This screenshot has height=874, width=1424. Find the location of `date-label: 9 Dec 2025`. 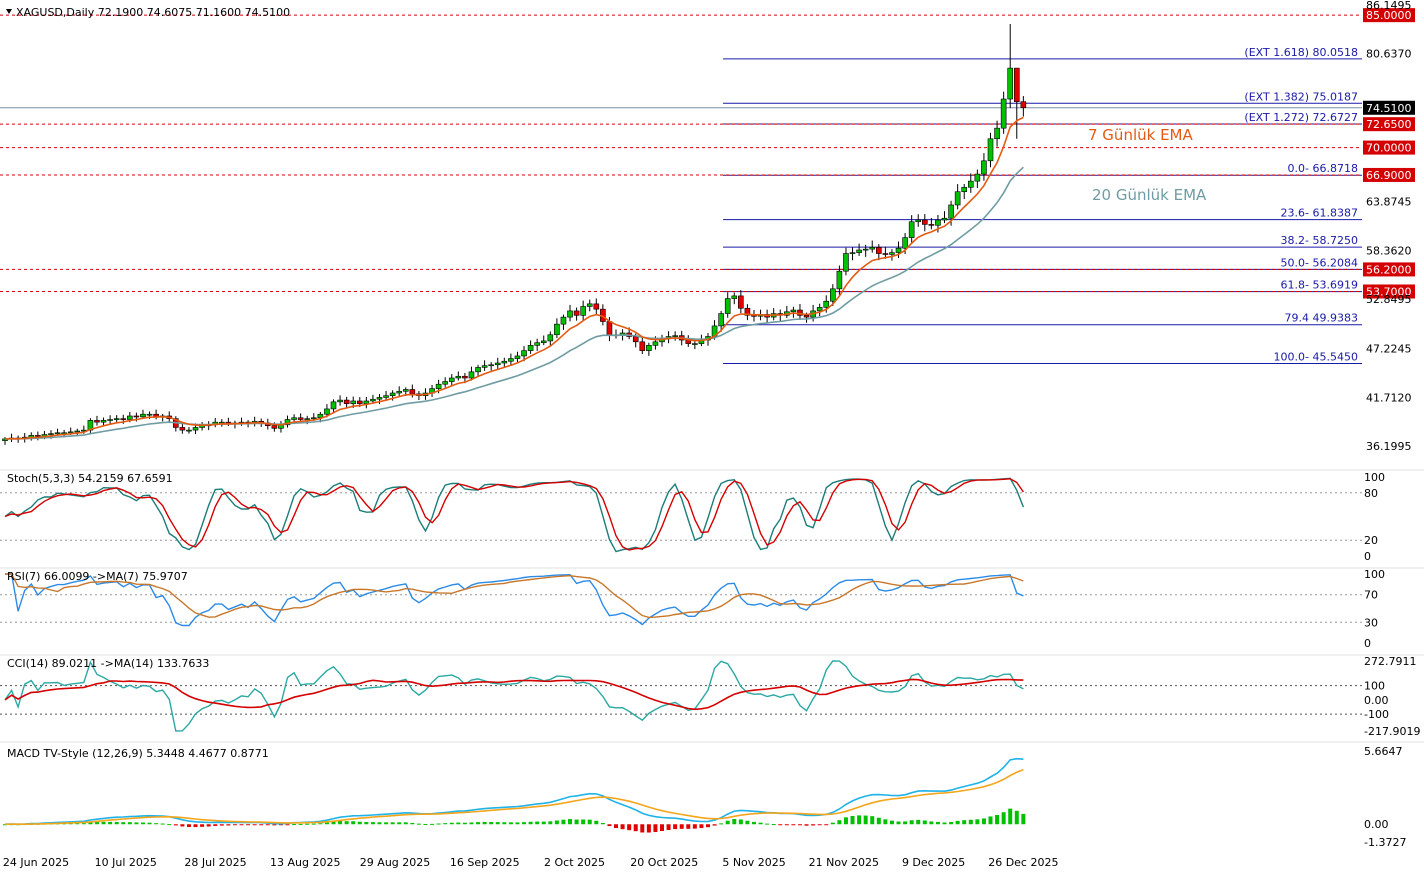

date-label: 9 Dec 2025 is located at coordinates (933, 862).